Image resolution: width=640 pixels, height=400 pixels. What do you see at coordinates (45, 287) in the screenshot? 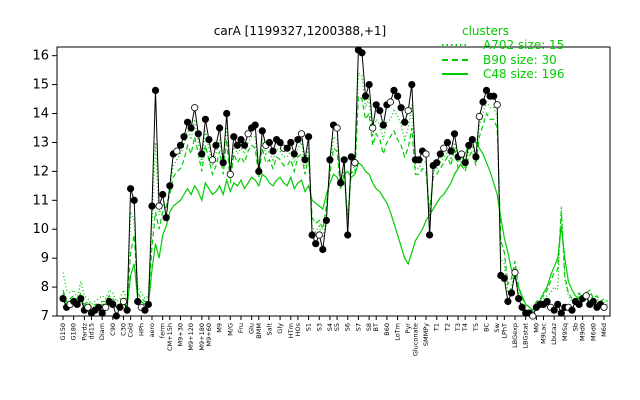
I see `y-tick-label: 8` at bounding box center [45, 287].